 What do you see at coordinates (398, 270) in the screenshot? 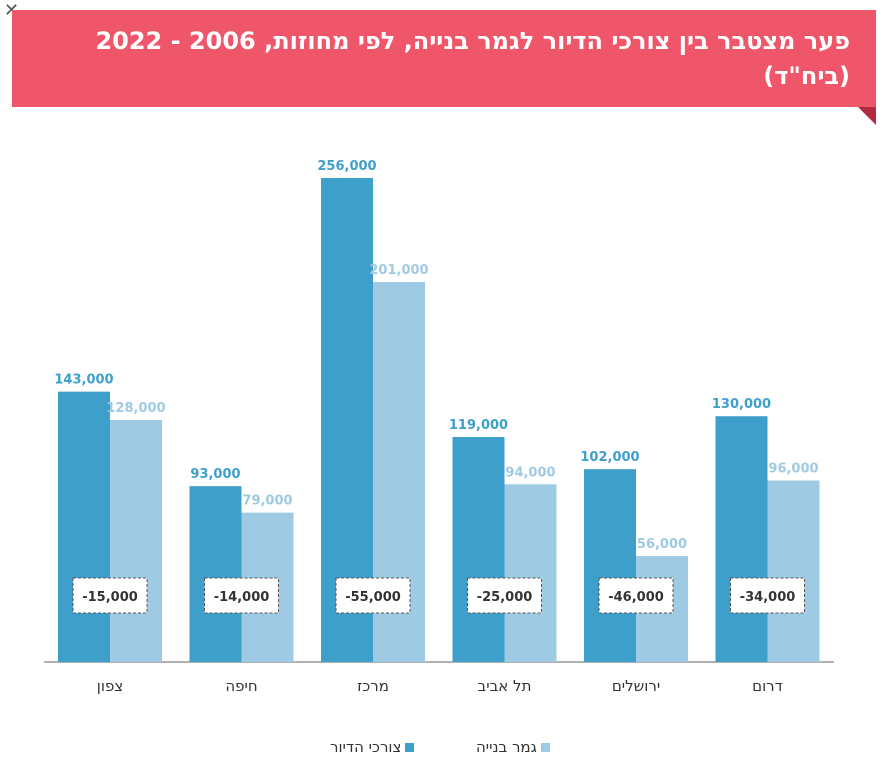
I see `data-label-series-2-2: 201,000` at bounding box center [398, 270].